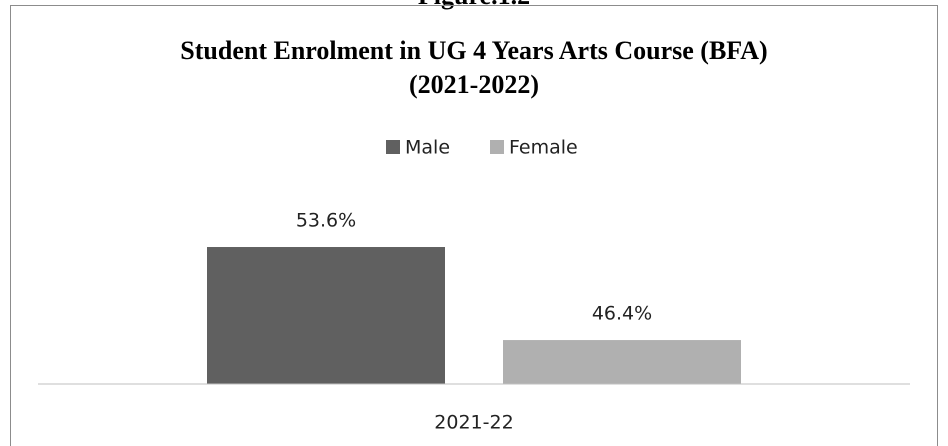 This screenshot has height=446, width=948. Describe the element at coordinates (326, 221) in the screenshot. I see `data-label: 53.6%` at that location.